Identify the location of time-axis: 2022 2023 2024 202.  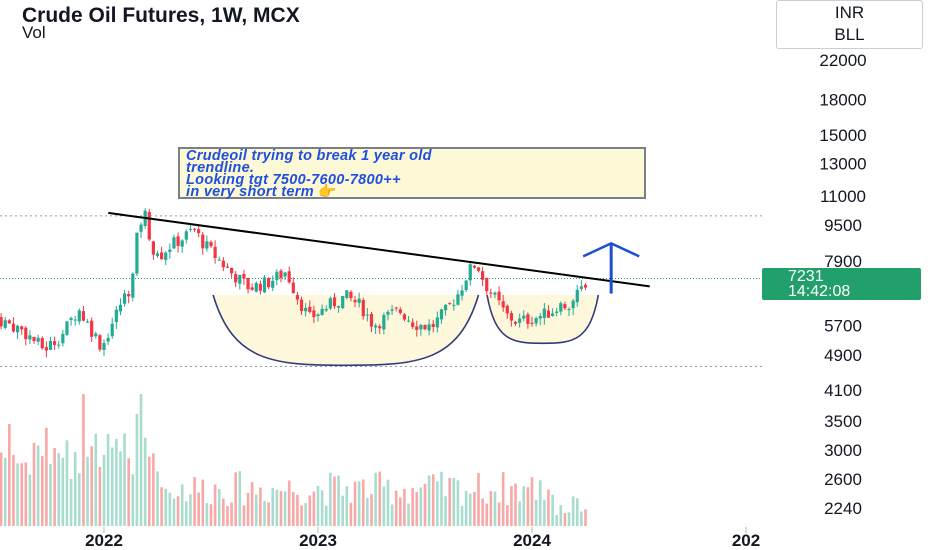
(422, 538).